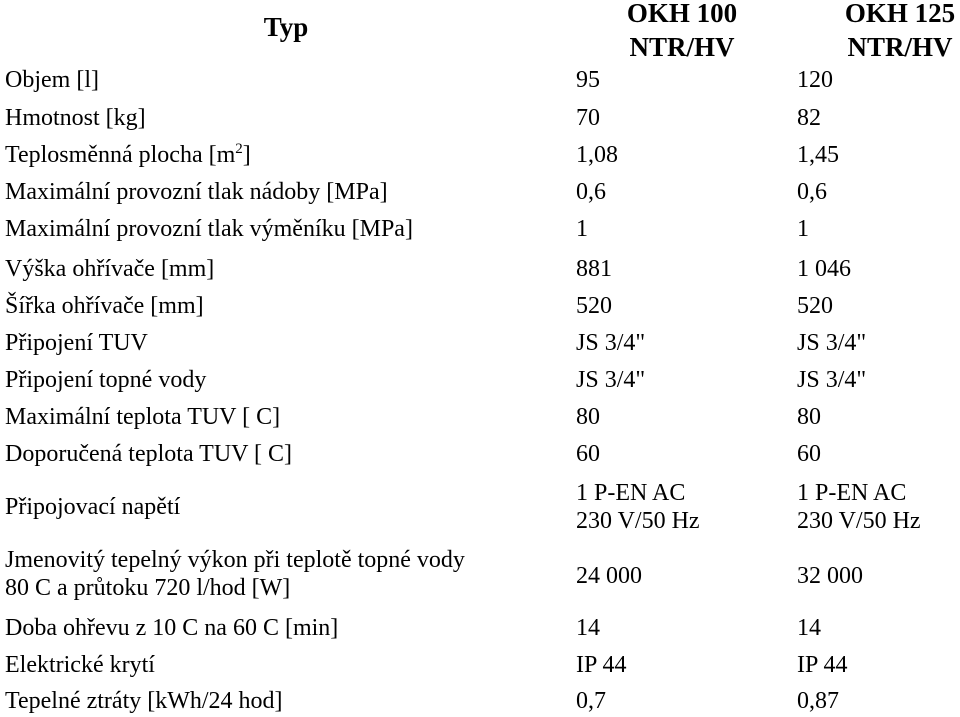 The width and height of the screenshot is (960, 717). I want to click on row-label: Teplosměnná plocha [m2], so click(128, 155).